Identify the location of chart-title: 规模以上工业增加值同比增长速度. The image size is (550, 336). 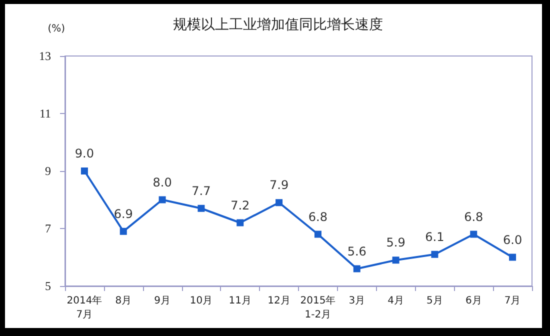
(278, 25).